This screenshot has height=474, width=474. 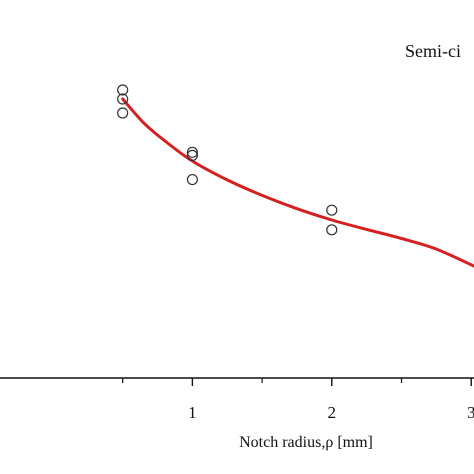 What do you see at coordinates (306, 442) in the screenshot?
I see `x-axis-label: Notch radius,ρ [mm]` at bounding box center [306, 442].